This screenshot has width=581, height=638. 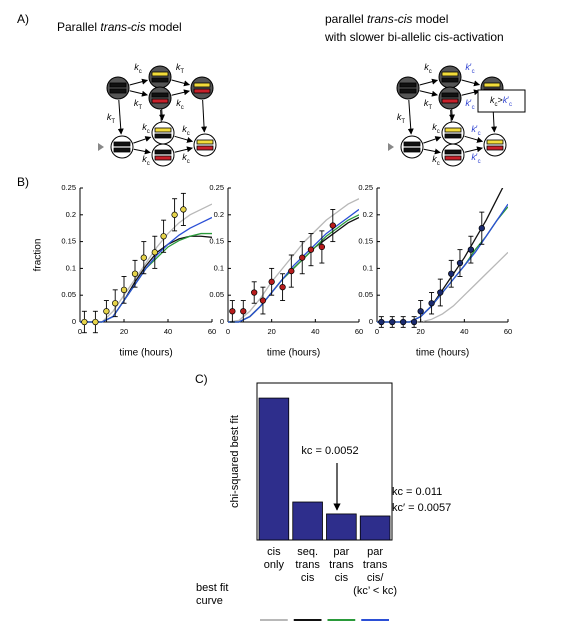 I want to click on y-tick-label: 0.15, so click(x=365, y=241).